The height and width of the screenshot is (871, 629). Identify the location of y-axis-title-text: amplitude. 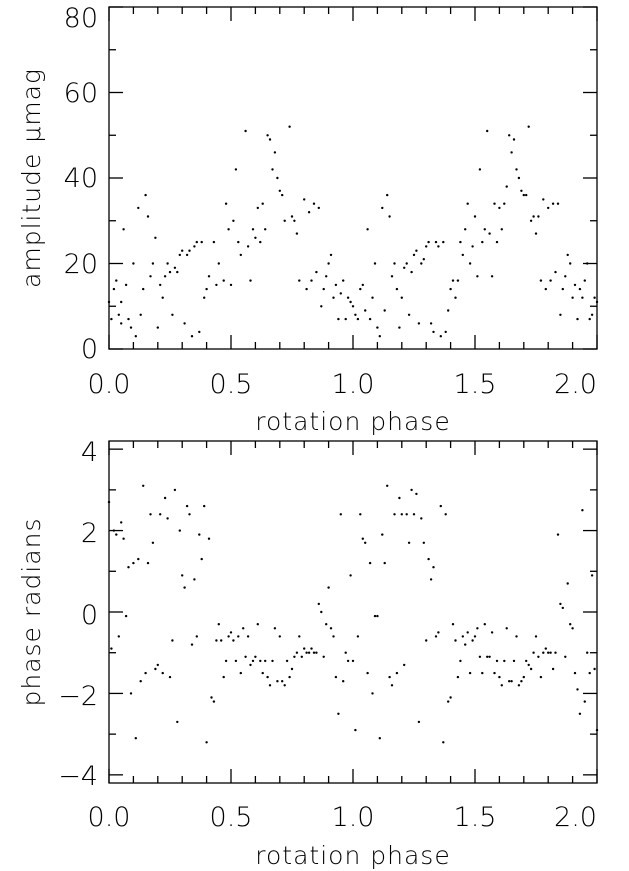
(31, 220).